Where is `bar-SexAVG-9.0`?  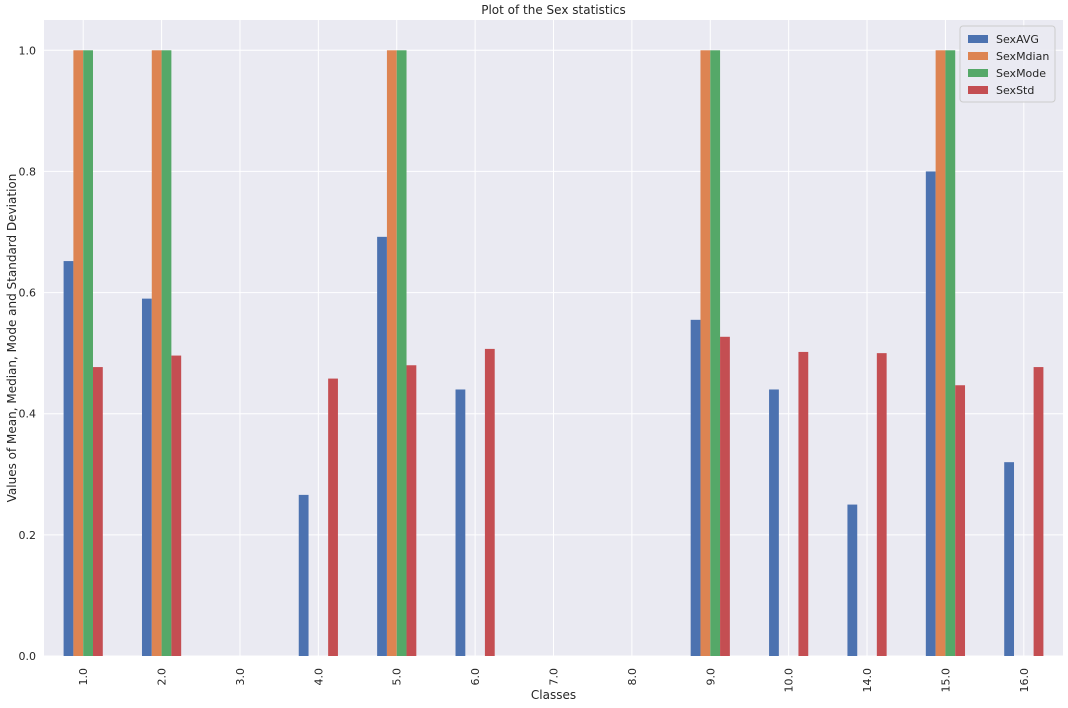
bar-SexAVG-9.0 is located at coordinates (695, 487).